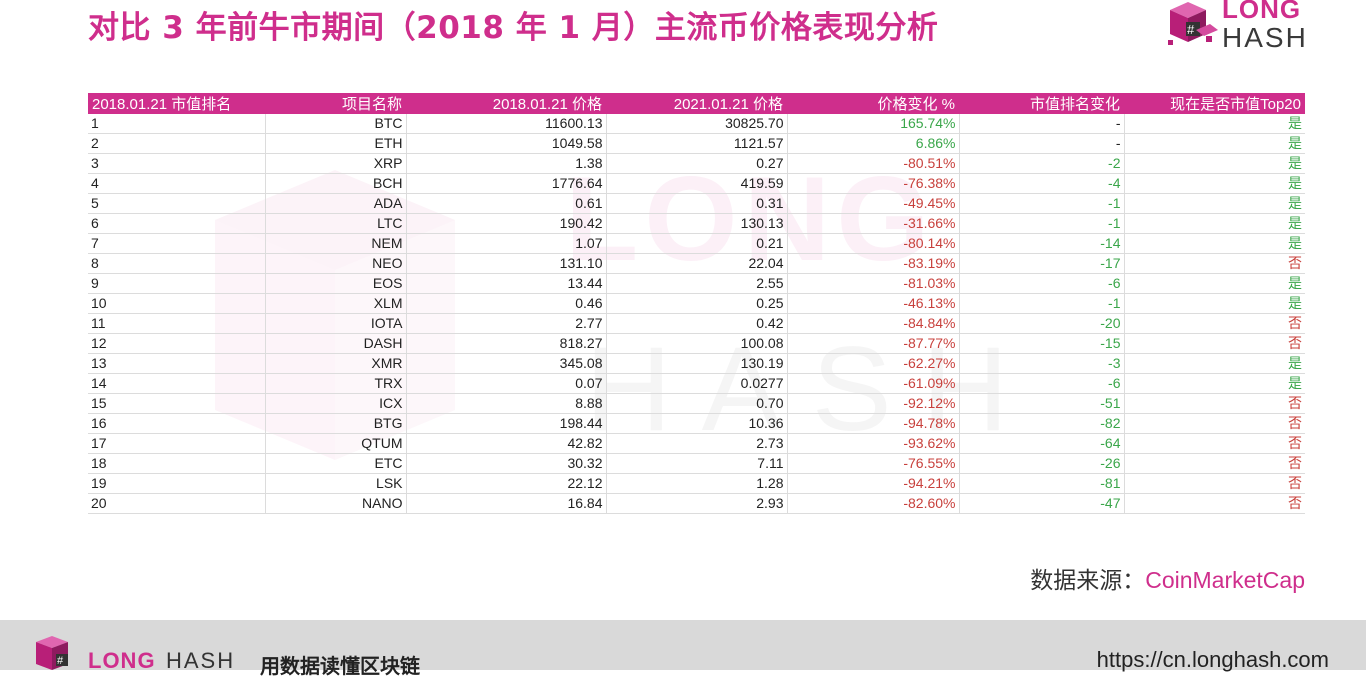 The width and height of the screenshot is (1366, 679). Describe the element at coordinates (336, 423) in the screenshot. I see `cell-project-name: BTG` at that location.